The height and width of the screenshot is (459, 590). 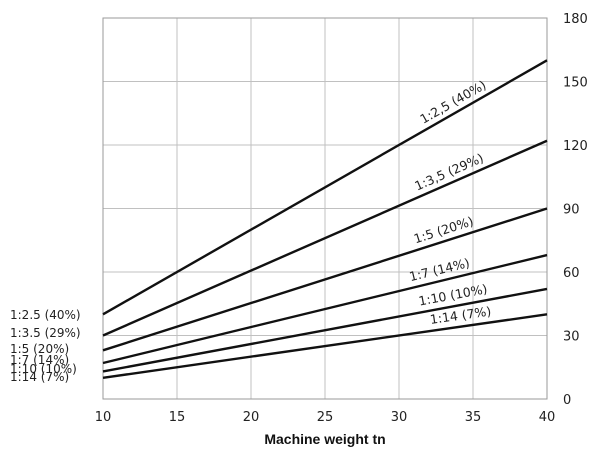 I want to click on y-tick-label: 30, so click(x=571, y=337).